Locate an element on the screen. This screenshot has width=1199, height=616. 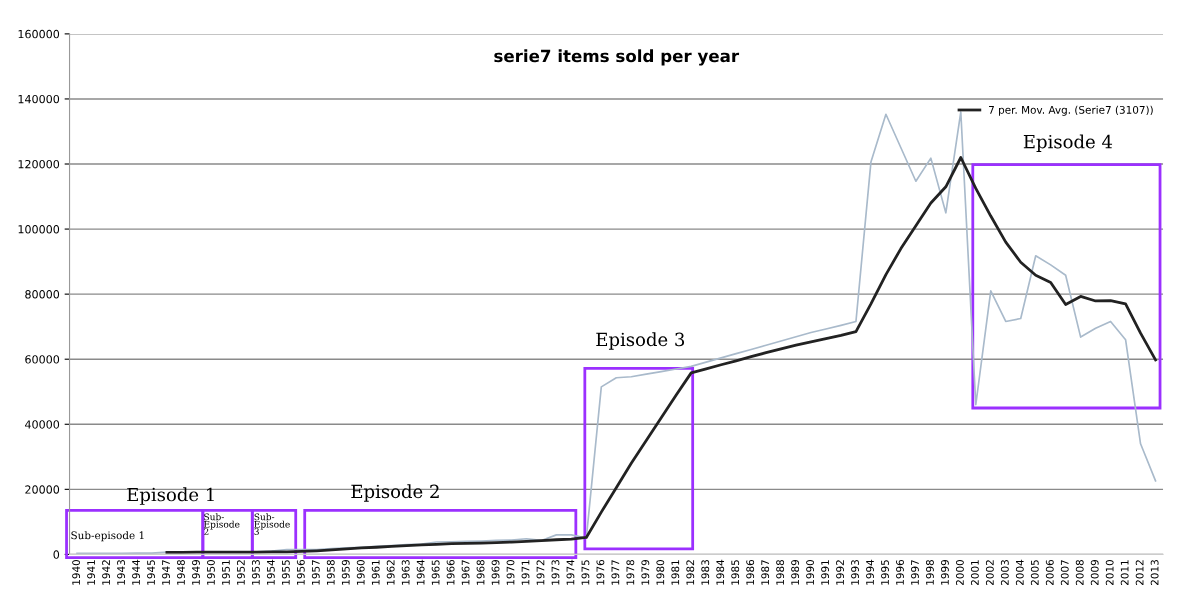
x-tick-label: 1971 is located at coordinates (525, 572).